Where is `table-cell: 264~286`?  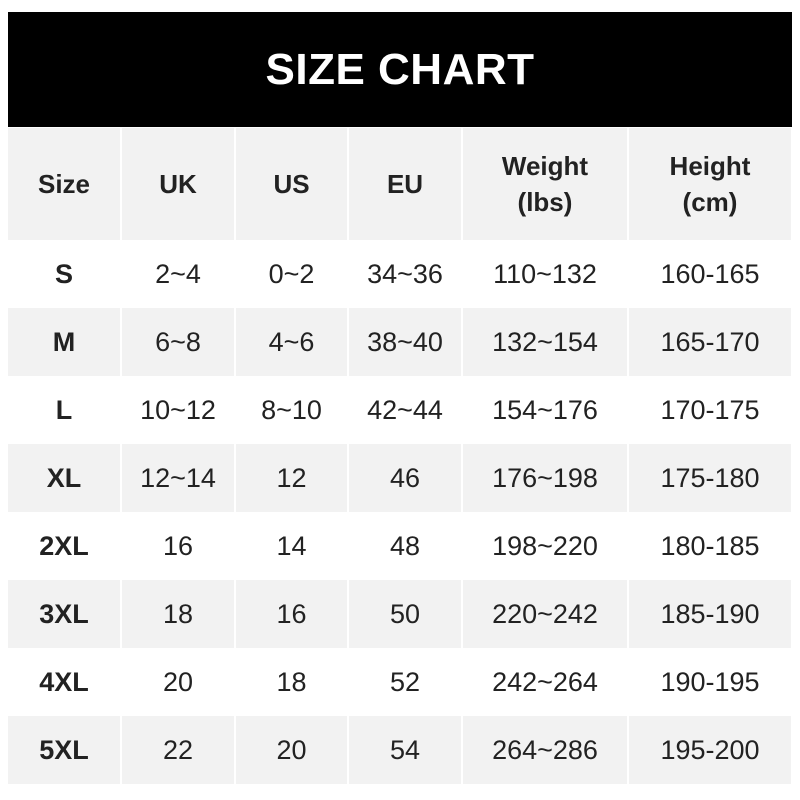
table-cell: 264~286 is located at coordinates (545, 750).